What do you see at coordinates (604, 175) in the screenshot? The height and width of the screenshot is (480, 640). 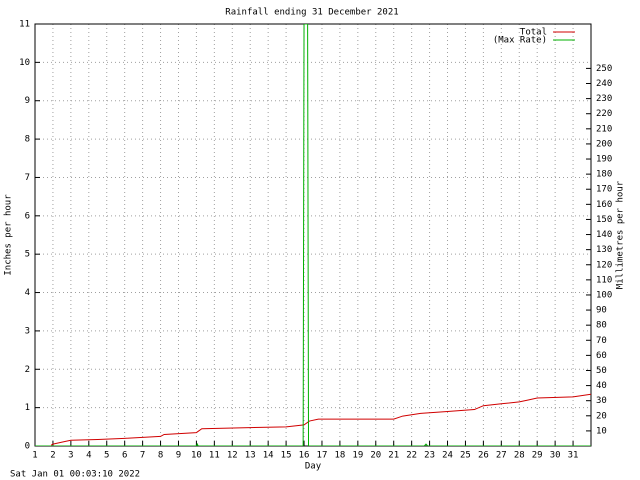 I see `y2-tick-label: 180` at bounding box center [604, 175].